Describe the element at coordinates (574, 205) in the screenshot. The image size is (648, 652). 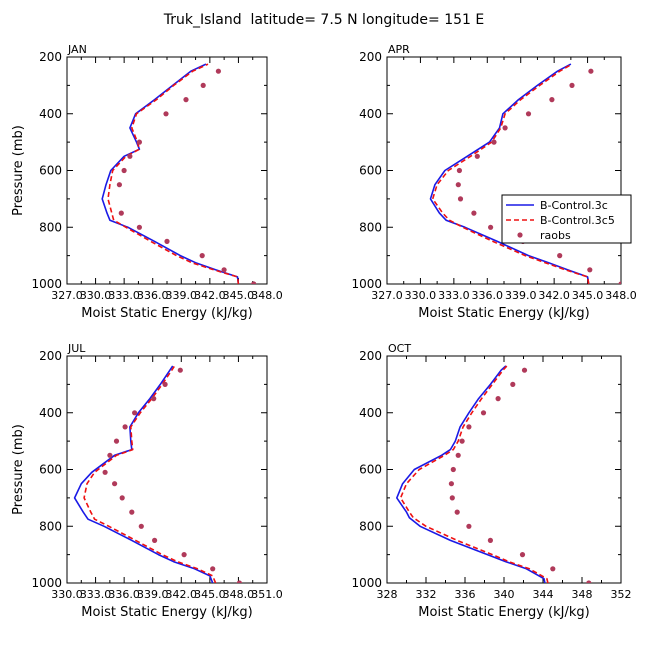
I see `legend-label: B-Control.3c` at that location.